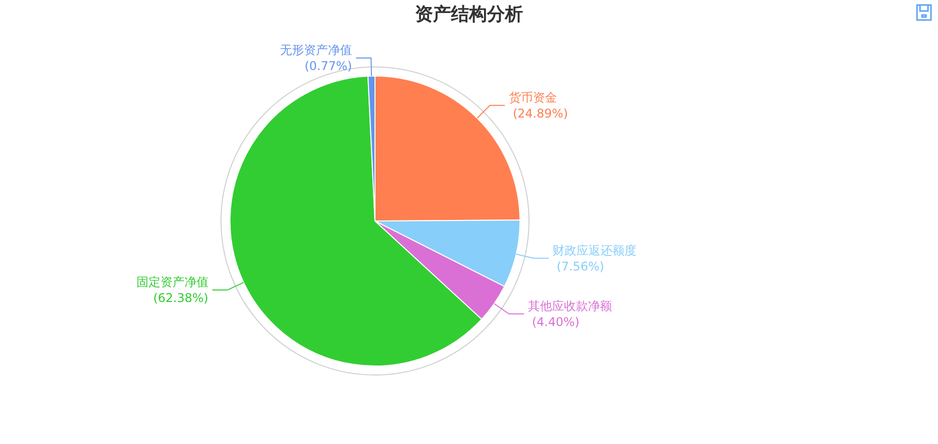 The width and height of the screenshot is (938, 444). Describe the element at coordinates (328, 66) in the screenshot. I see `data-label: (0.77%)` at that location.